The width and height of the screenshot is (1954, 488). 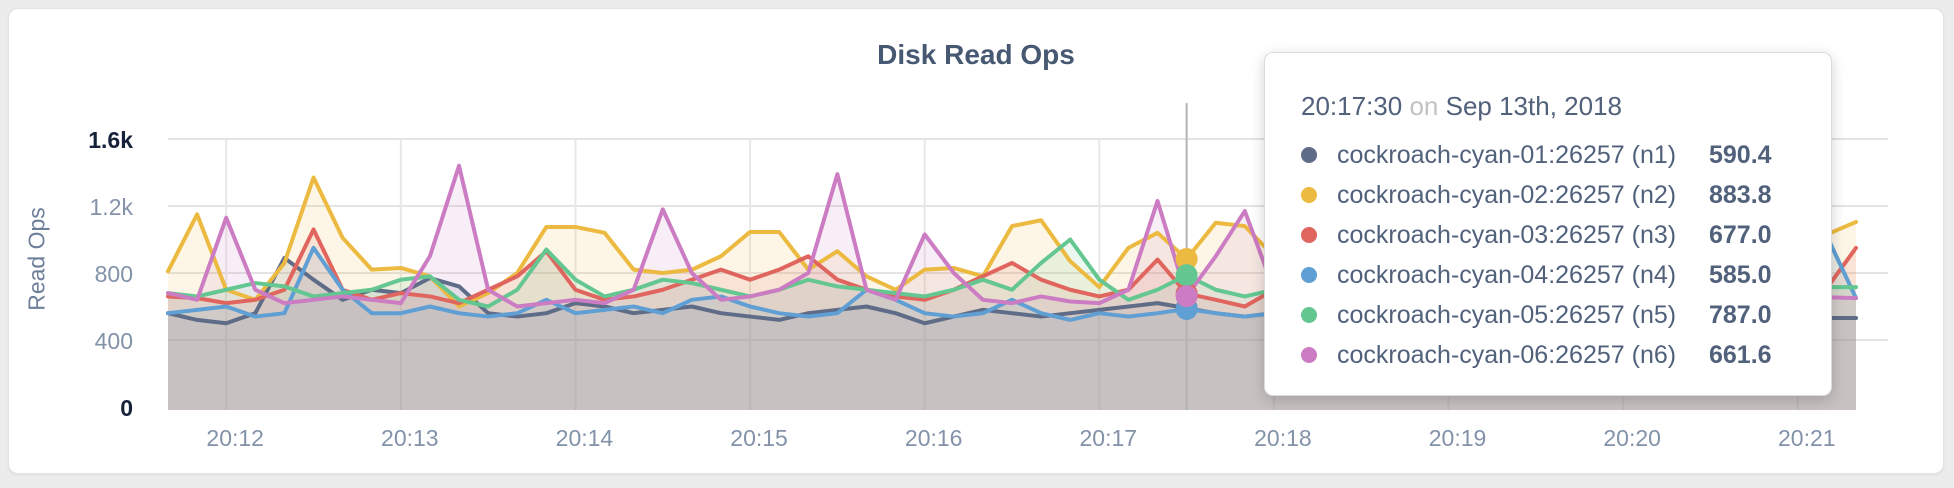 What do you see at coordinates (1632, 438) in the screenshot?
I see `x-tick-label: 20:20` at bounding box center [1632, 438].